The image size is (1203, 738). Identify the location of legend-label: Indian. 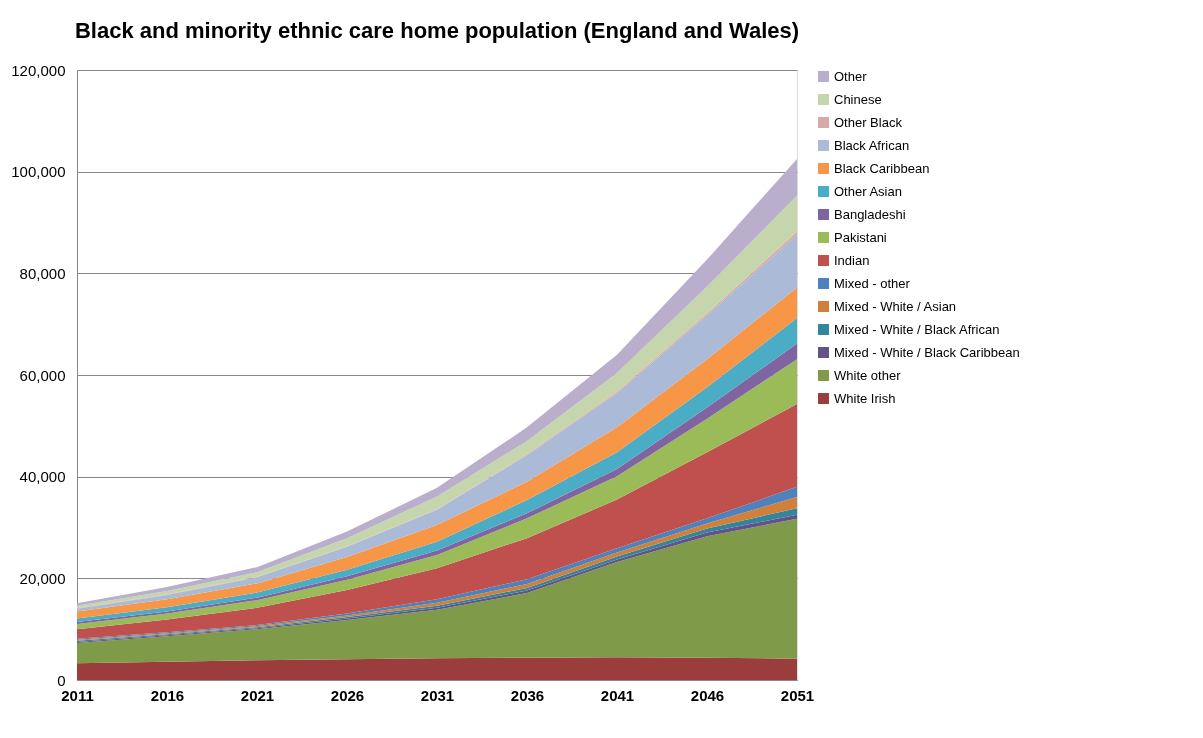
(852, 260).